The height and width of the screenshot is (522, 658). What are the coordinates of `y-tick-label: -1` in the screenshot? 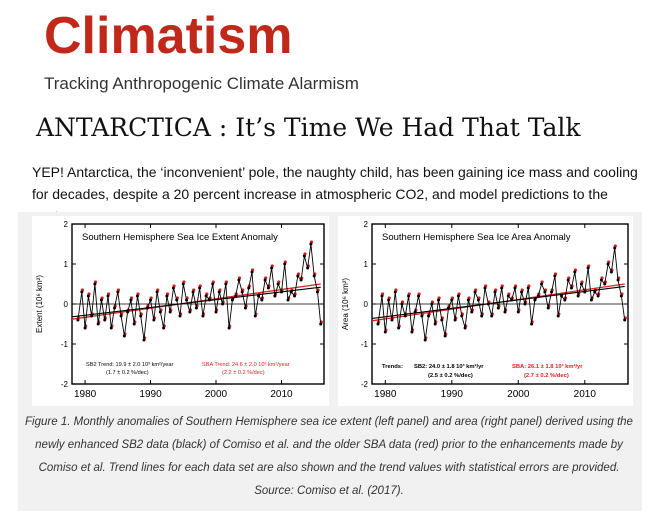 It's located at (65, 344).